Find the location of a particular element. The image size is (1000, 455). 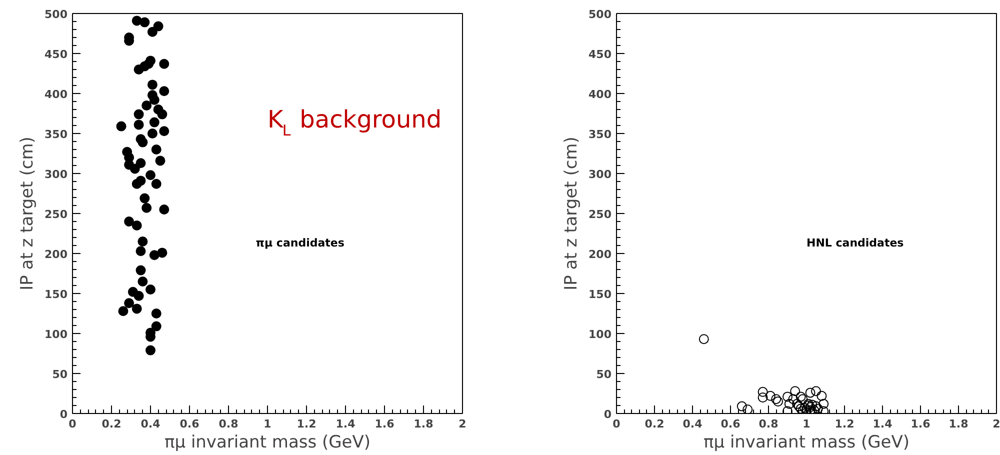

annotation: πμ candidates is located at coordinates (300, 243).